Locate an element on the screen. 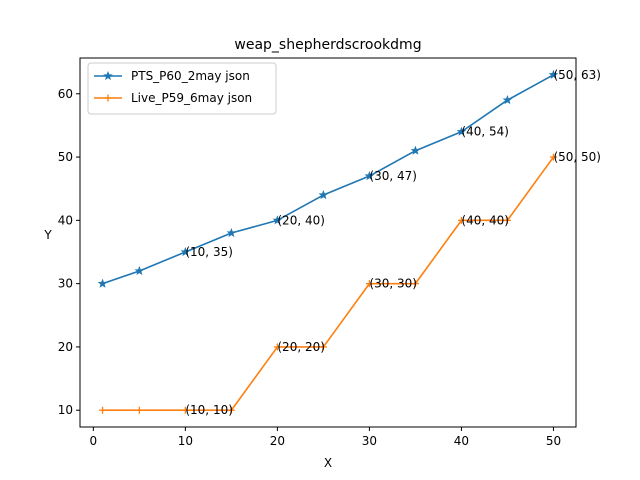 This screenshot has height=480, width=640. y-axis-label: Y is located at coordinates (47, 235).